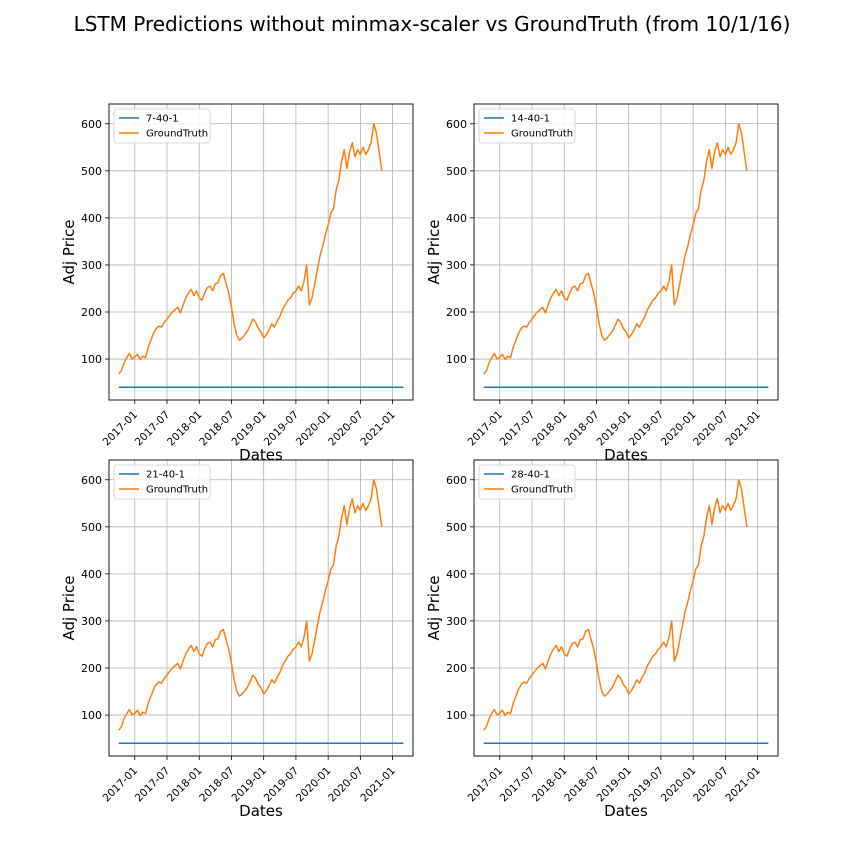 The image size is (864, 864). I want to click on legend-label: 7-40-1, so click(162, 119).